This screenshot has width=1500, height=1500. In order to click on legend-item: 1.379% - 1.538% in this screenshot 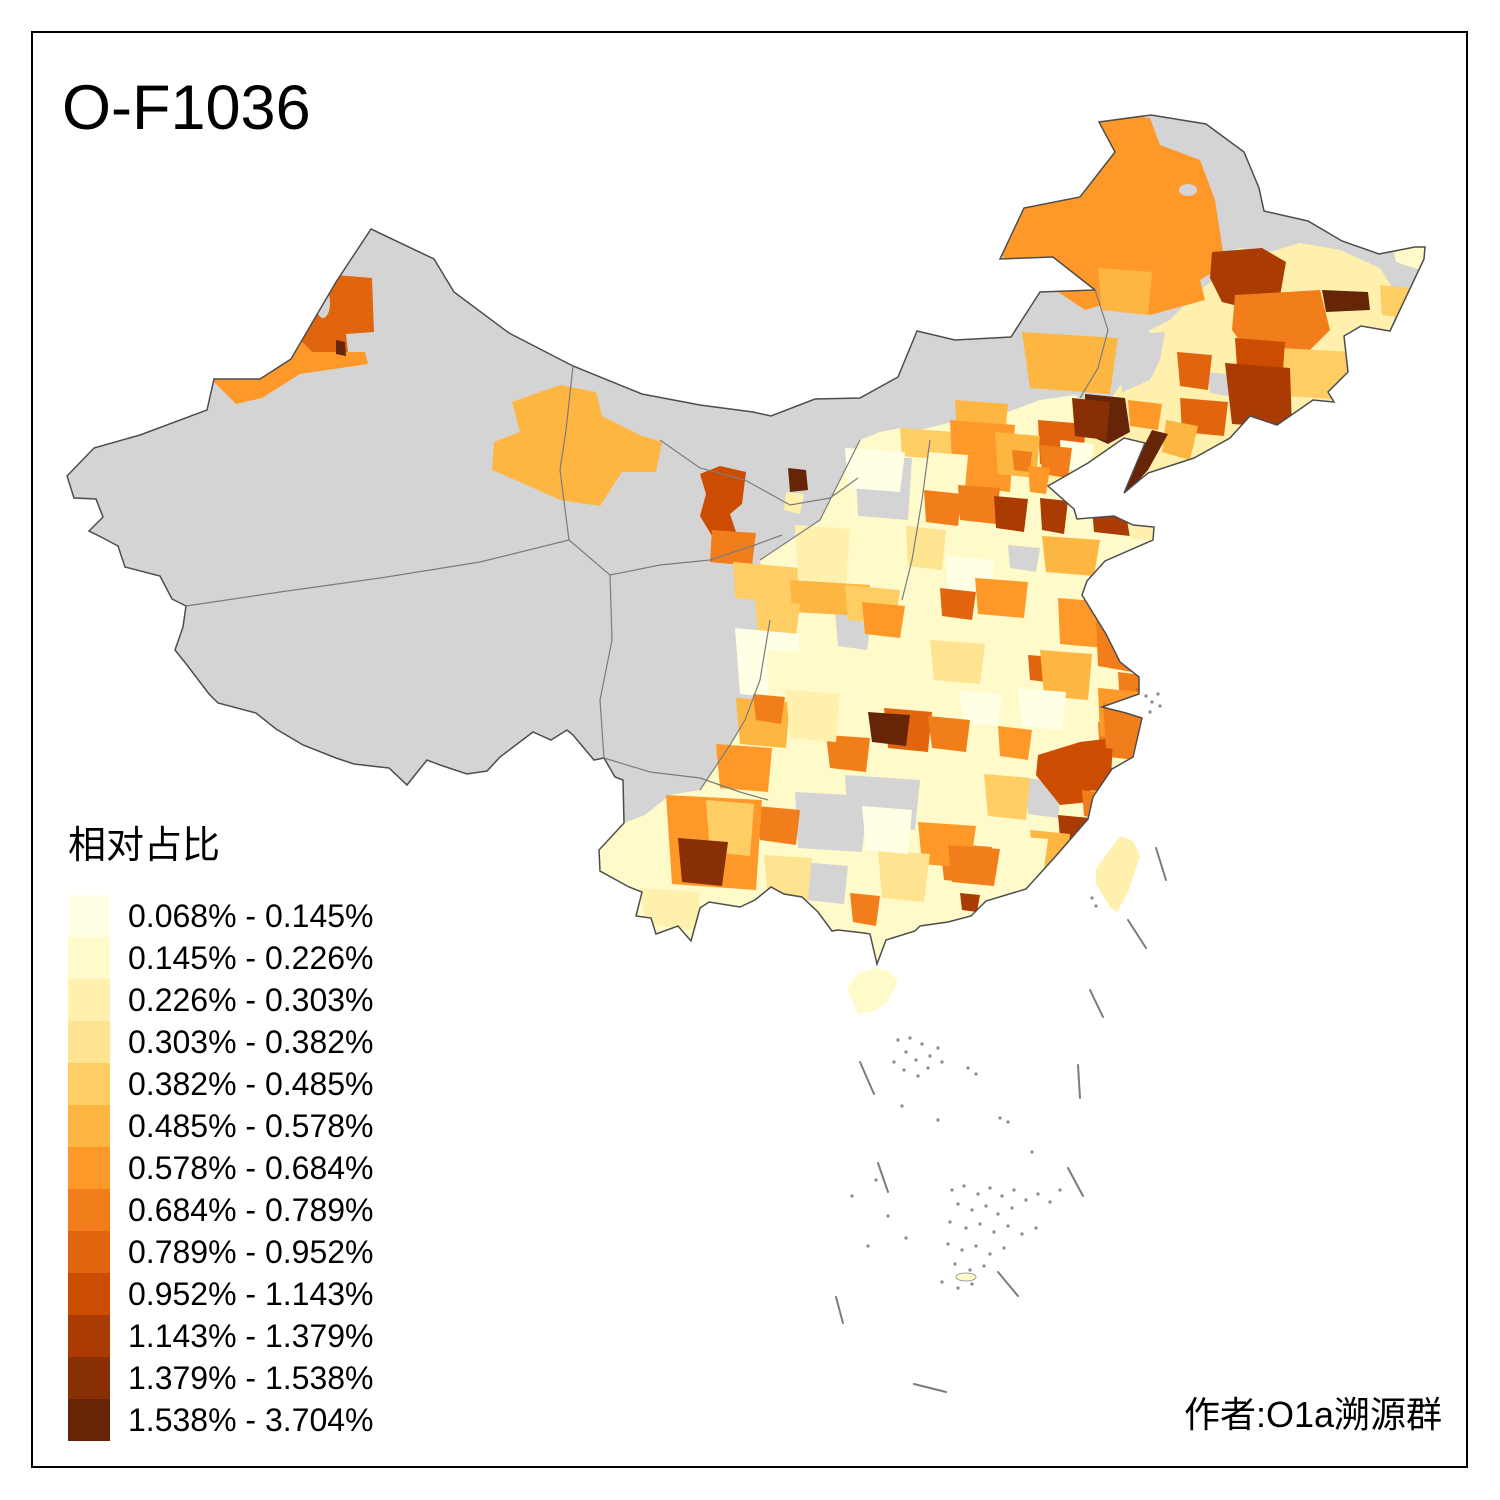, I will do `click(221, 1378)`.